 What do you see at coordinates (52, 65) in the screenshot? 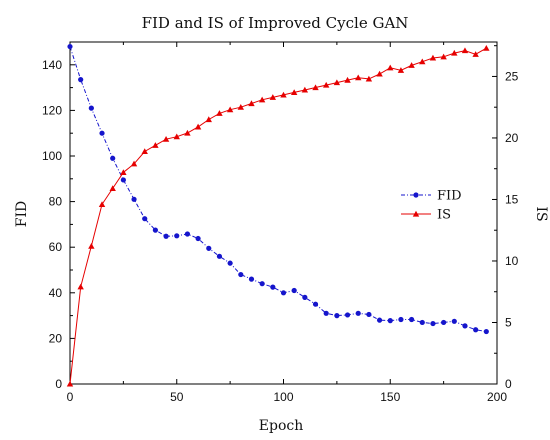
I see `y-left-tick-label: 140` at bounding box center [52, 65].